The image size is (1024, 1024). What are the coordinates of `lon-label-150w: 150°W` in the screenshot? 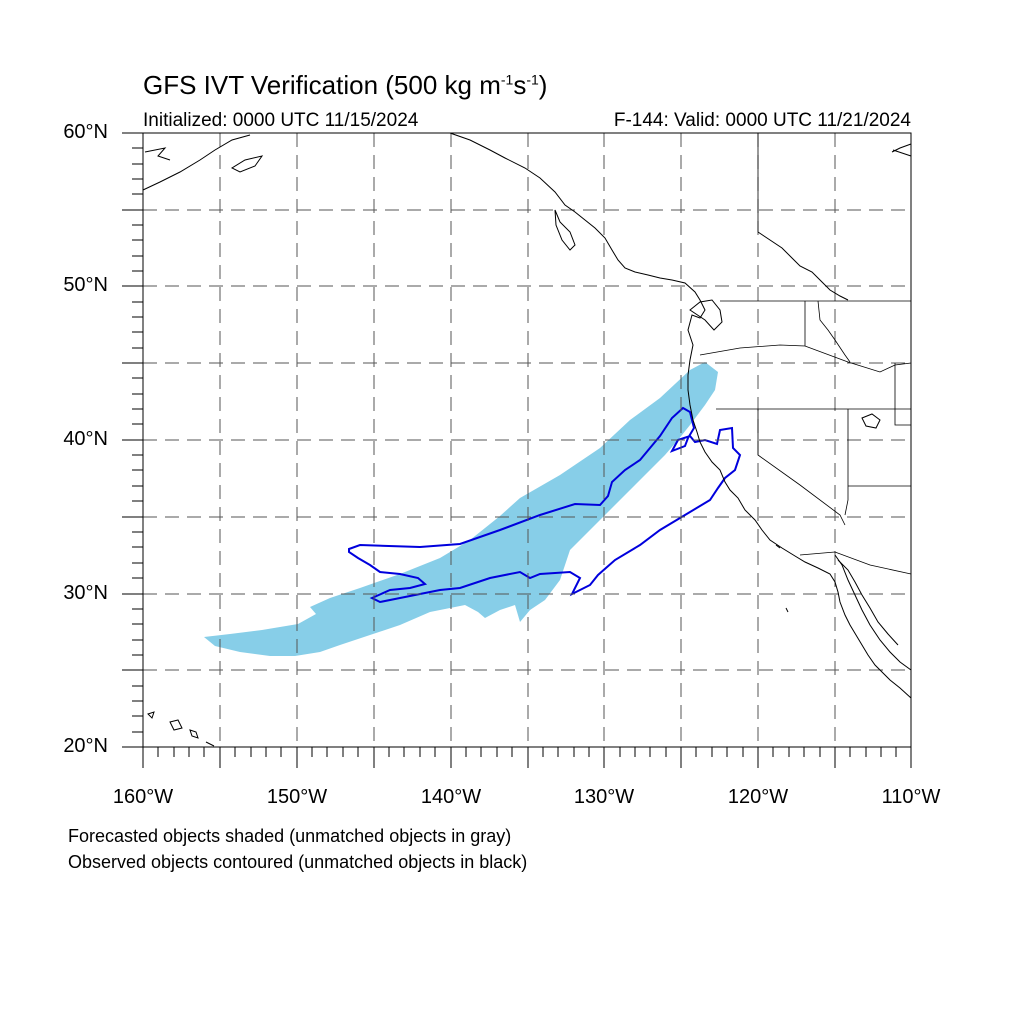 It's located at (297, 797).